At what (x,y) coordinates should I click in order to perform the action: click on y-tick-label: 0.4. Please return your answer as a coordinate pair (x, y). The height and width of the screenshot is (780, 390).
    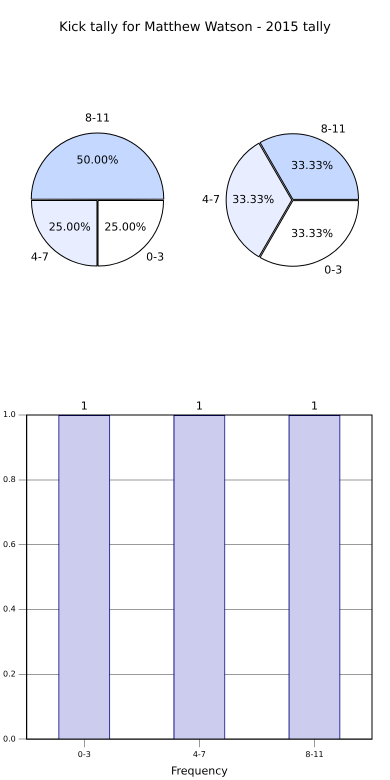
    Looking at the image, I should click on (9, 609).